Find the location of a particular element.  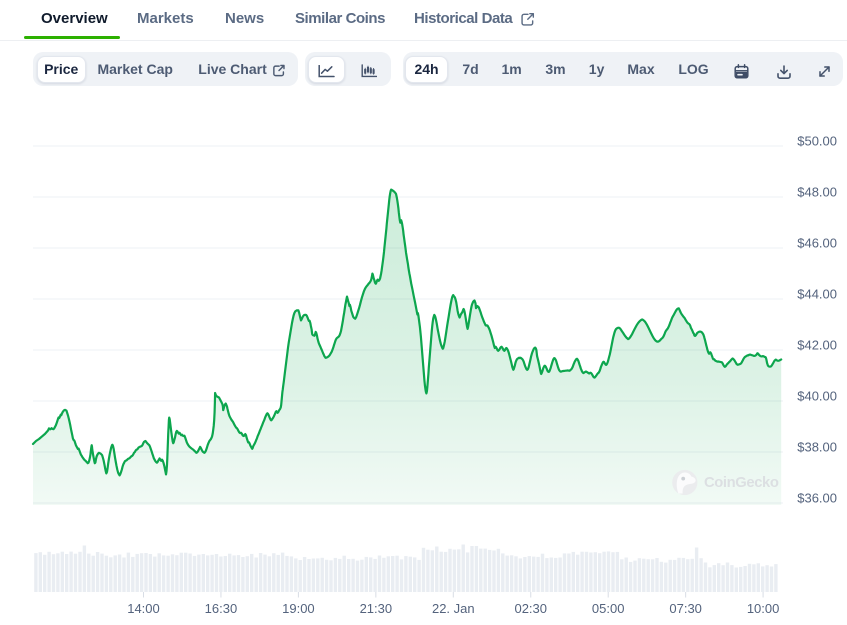

svg-text: 10:00 is located at coordinates (763, 608).